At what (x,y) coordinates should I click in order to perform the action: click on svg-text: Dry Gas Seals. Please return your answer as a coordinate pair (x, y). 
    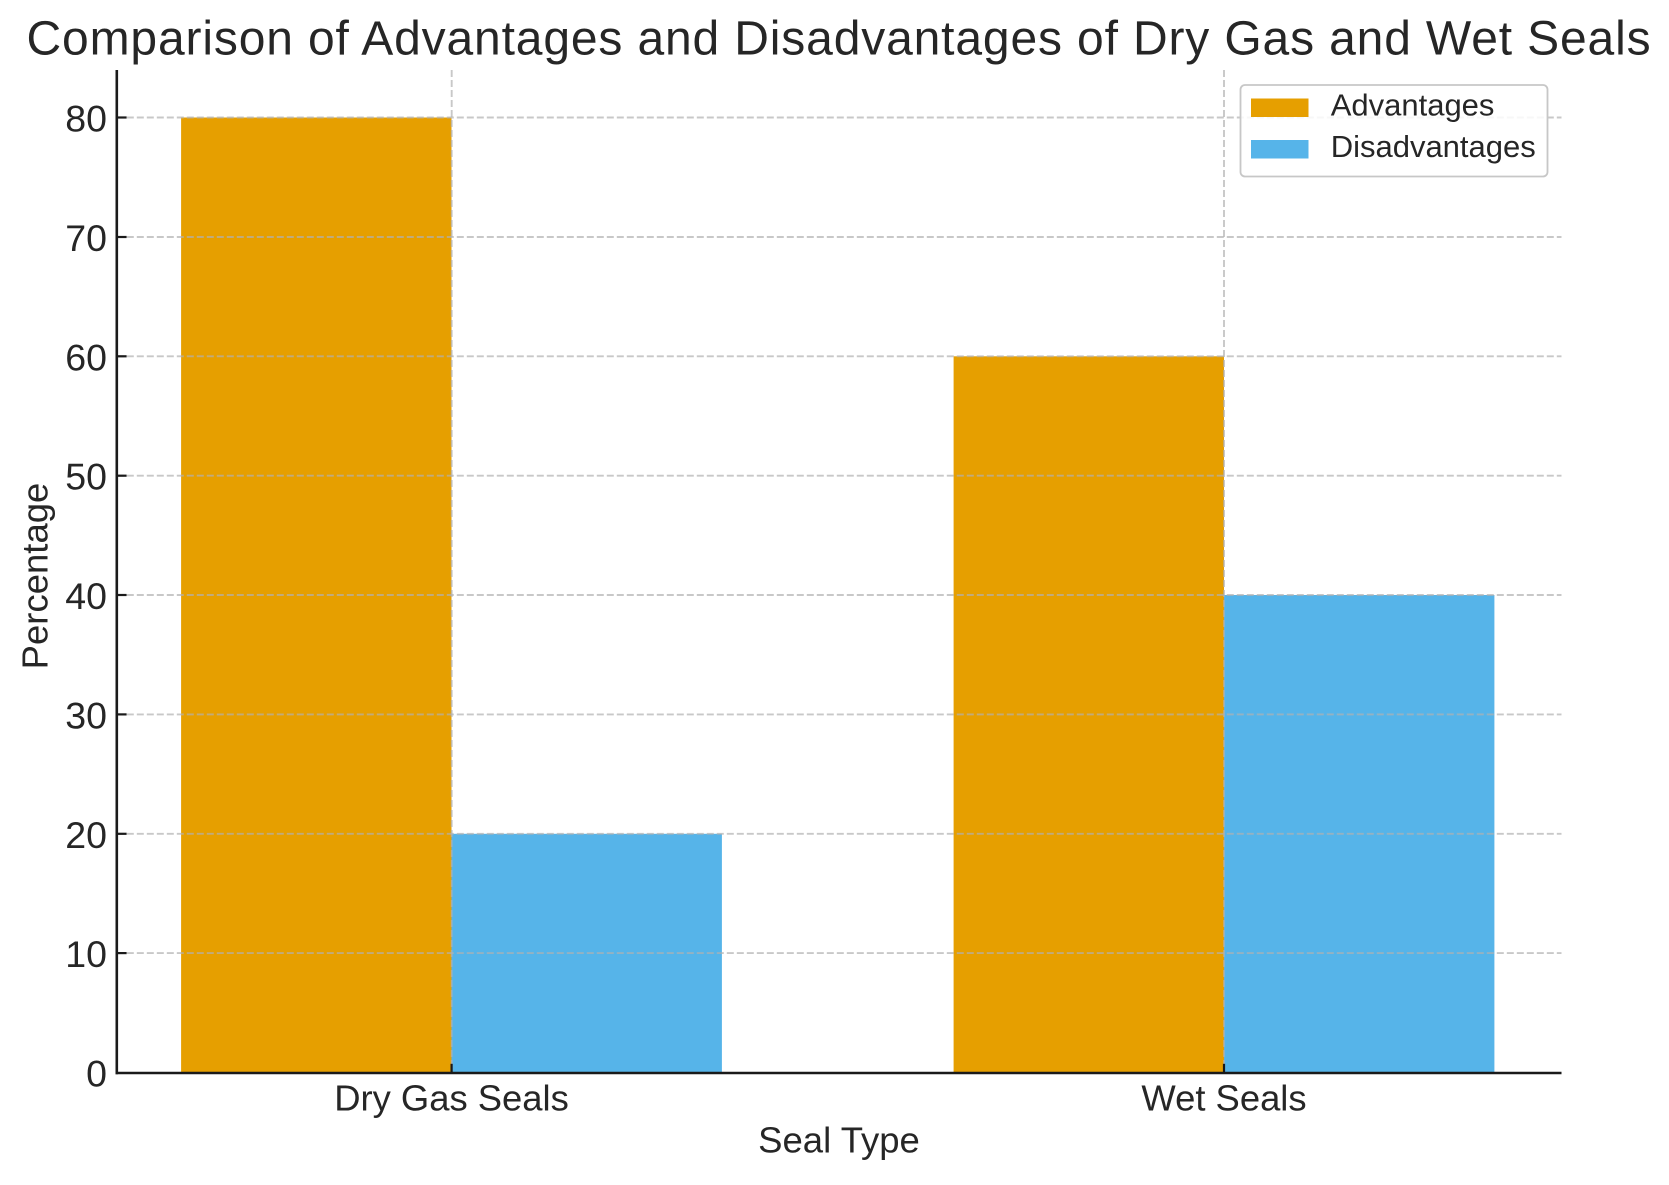
    Looking at the image, I should click on (451, 1098).